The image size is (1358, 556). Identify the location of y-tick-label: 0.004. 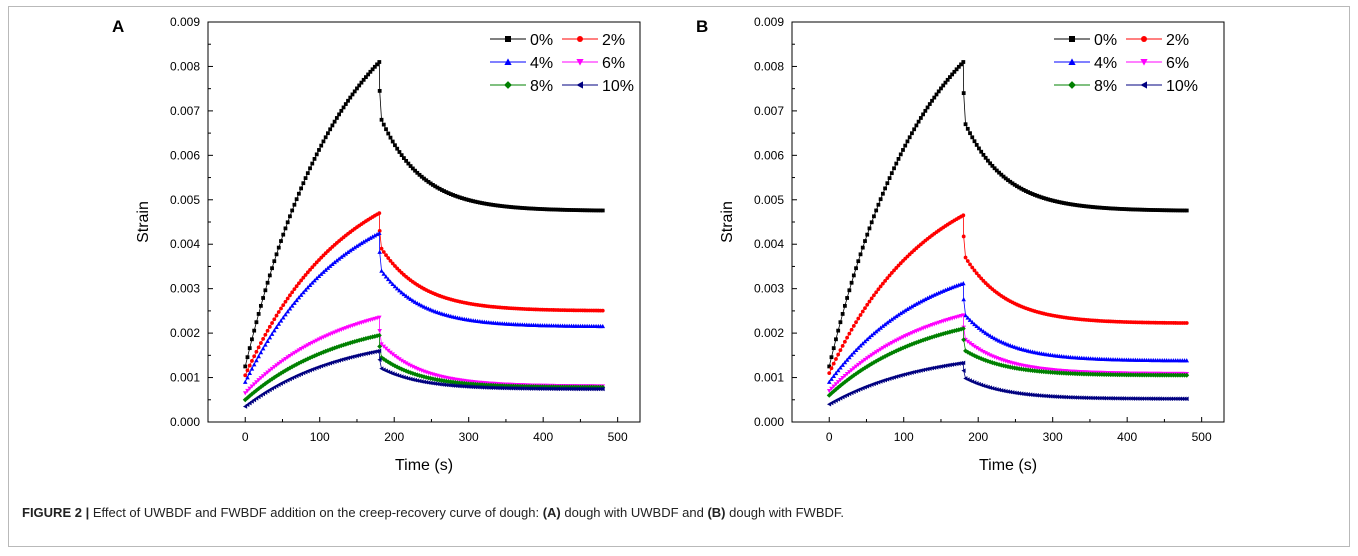
(185, 244).